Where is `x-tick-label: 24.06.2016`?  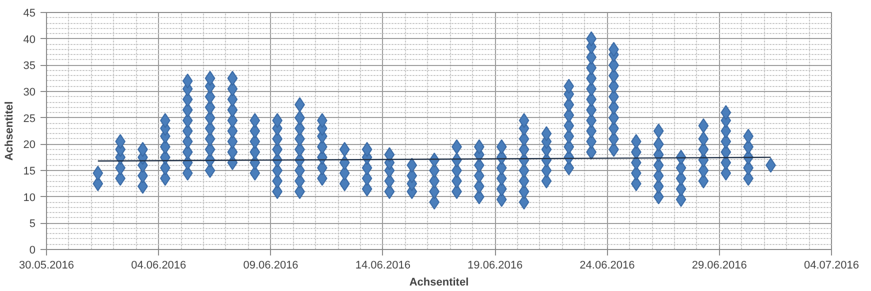
x-tick-label: 24.06.2016 is located at coordinates (607, 266).